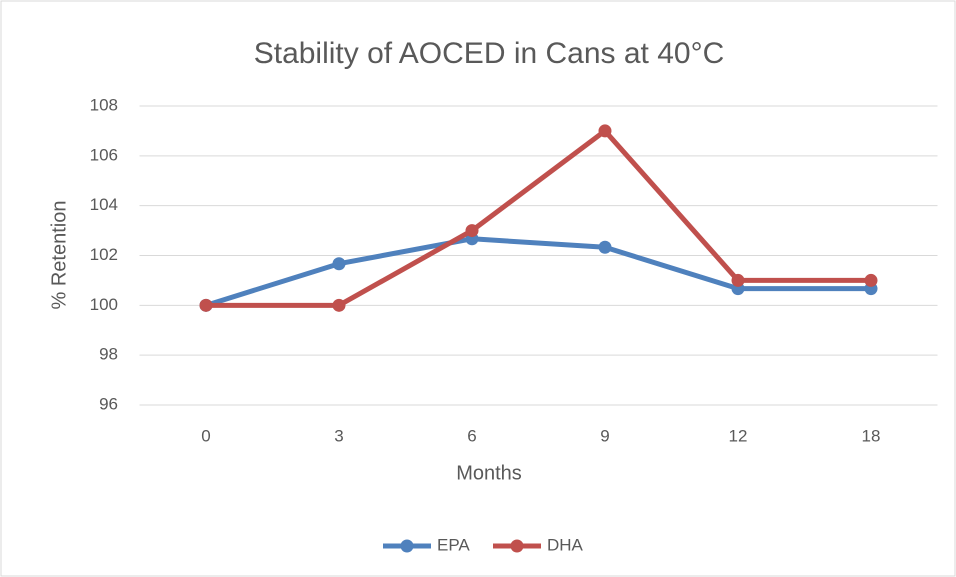 This screenshot has width=956, height=577. Describe the element at coordinates (471, 435) in the screenshot. I see `x-tick-label: 6` at that location.